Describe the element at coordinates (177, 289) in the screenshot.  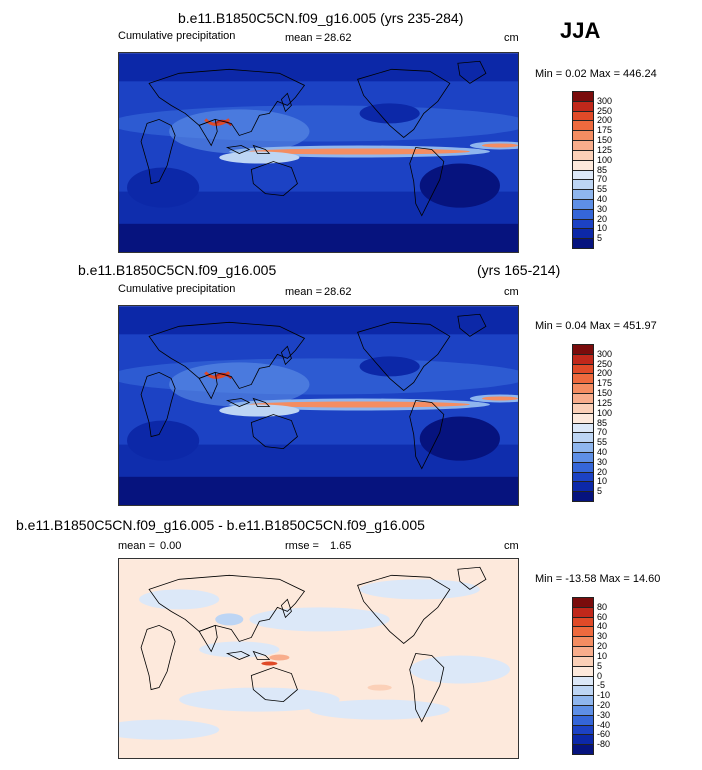
I see `panel2-variable: Cumulative precipitation` at that location.